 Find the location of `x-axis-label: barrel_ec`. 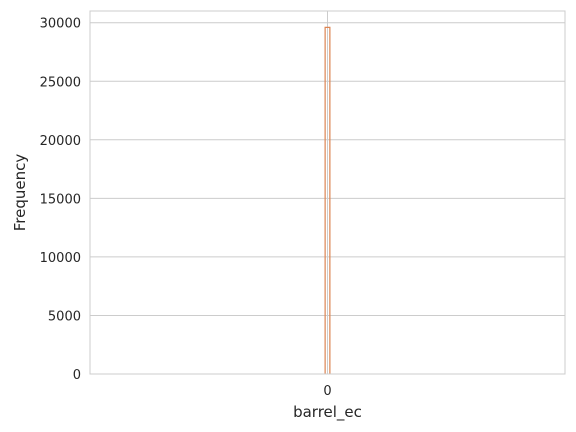

x-axis-label: barrel_ec is located at coordinates (327, 412).